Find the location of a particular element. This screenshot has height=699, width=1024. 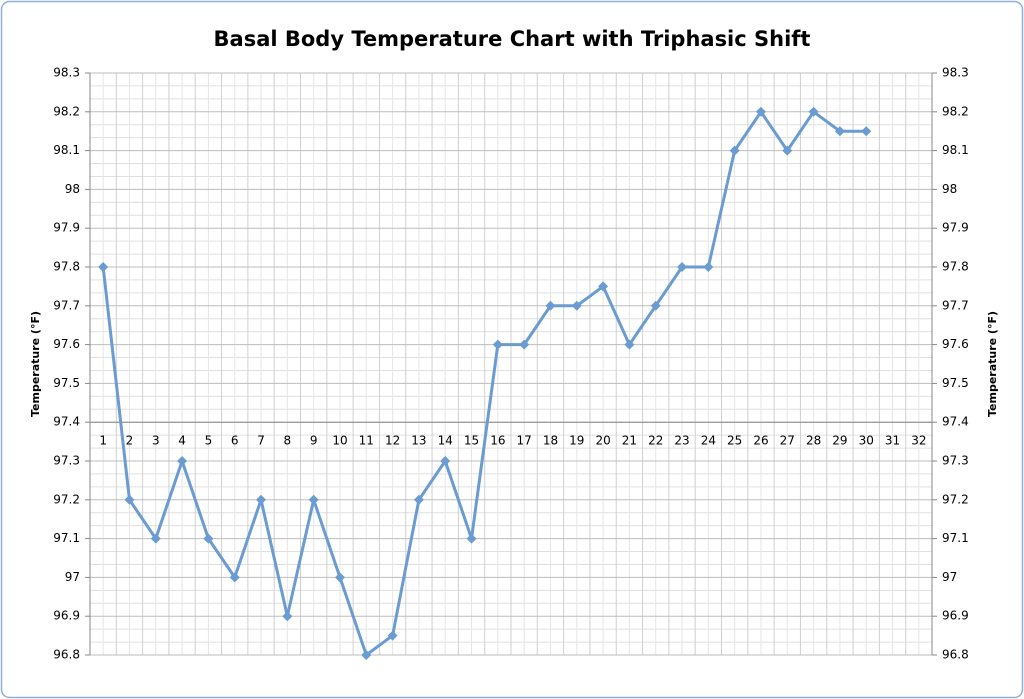

x-tick-label: 18 is located at coordinates (550, 441).